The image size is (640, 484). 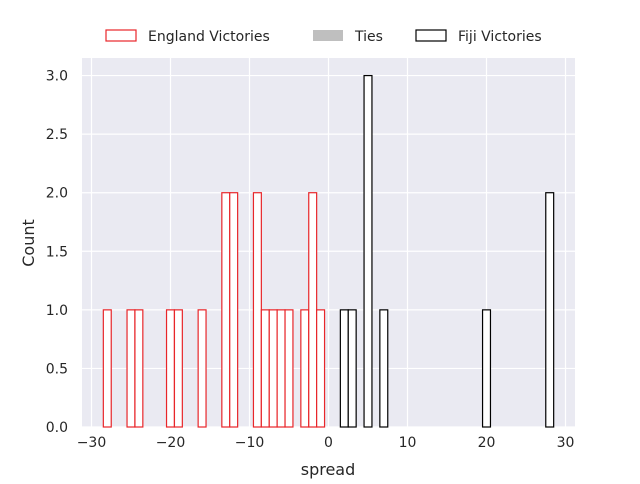 I want to click on y-tick-label: 1.5, so click(x=57, y=252).